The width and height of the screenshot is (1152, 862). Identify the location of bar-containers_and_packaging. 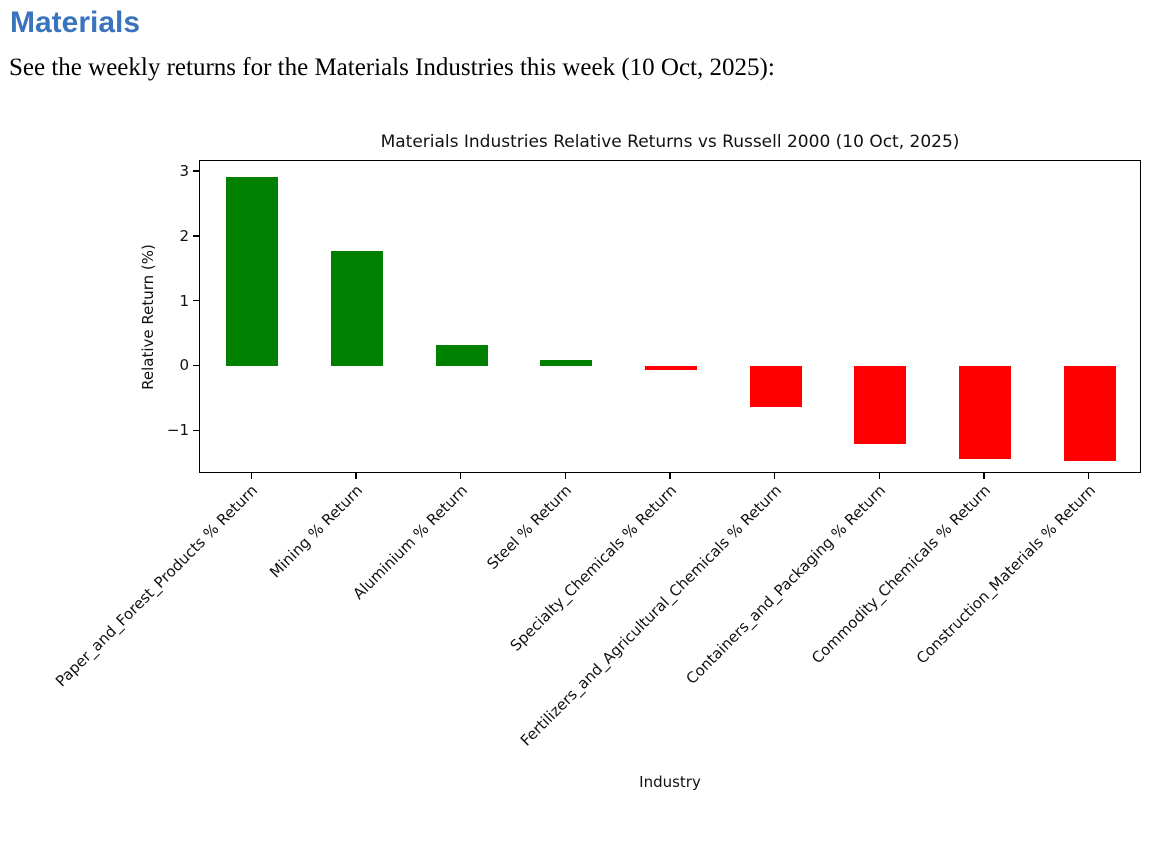
(880, 405).